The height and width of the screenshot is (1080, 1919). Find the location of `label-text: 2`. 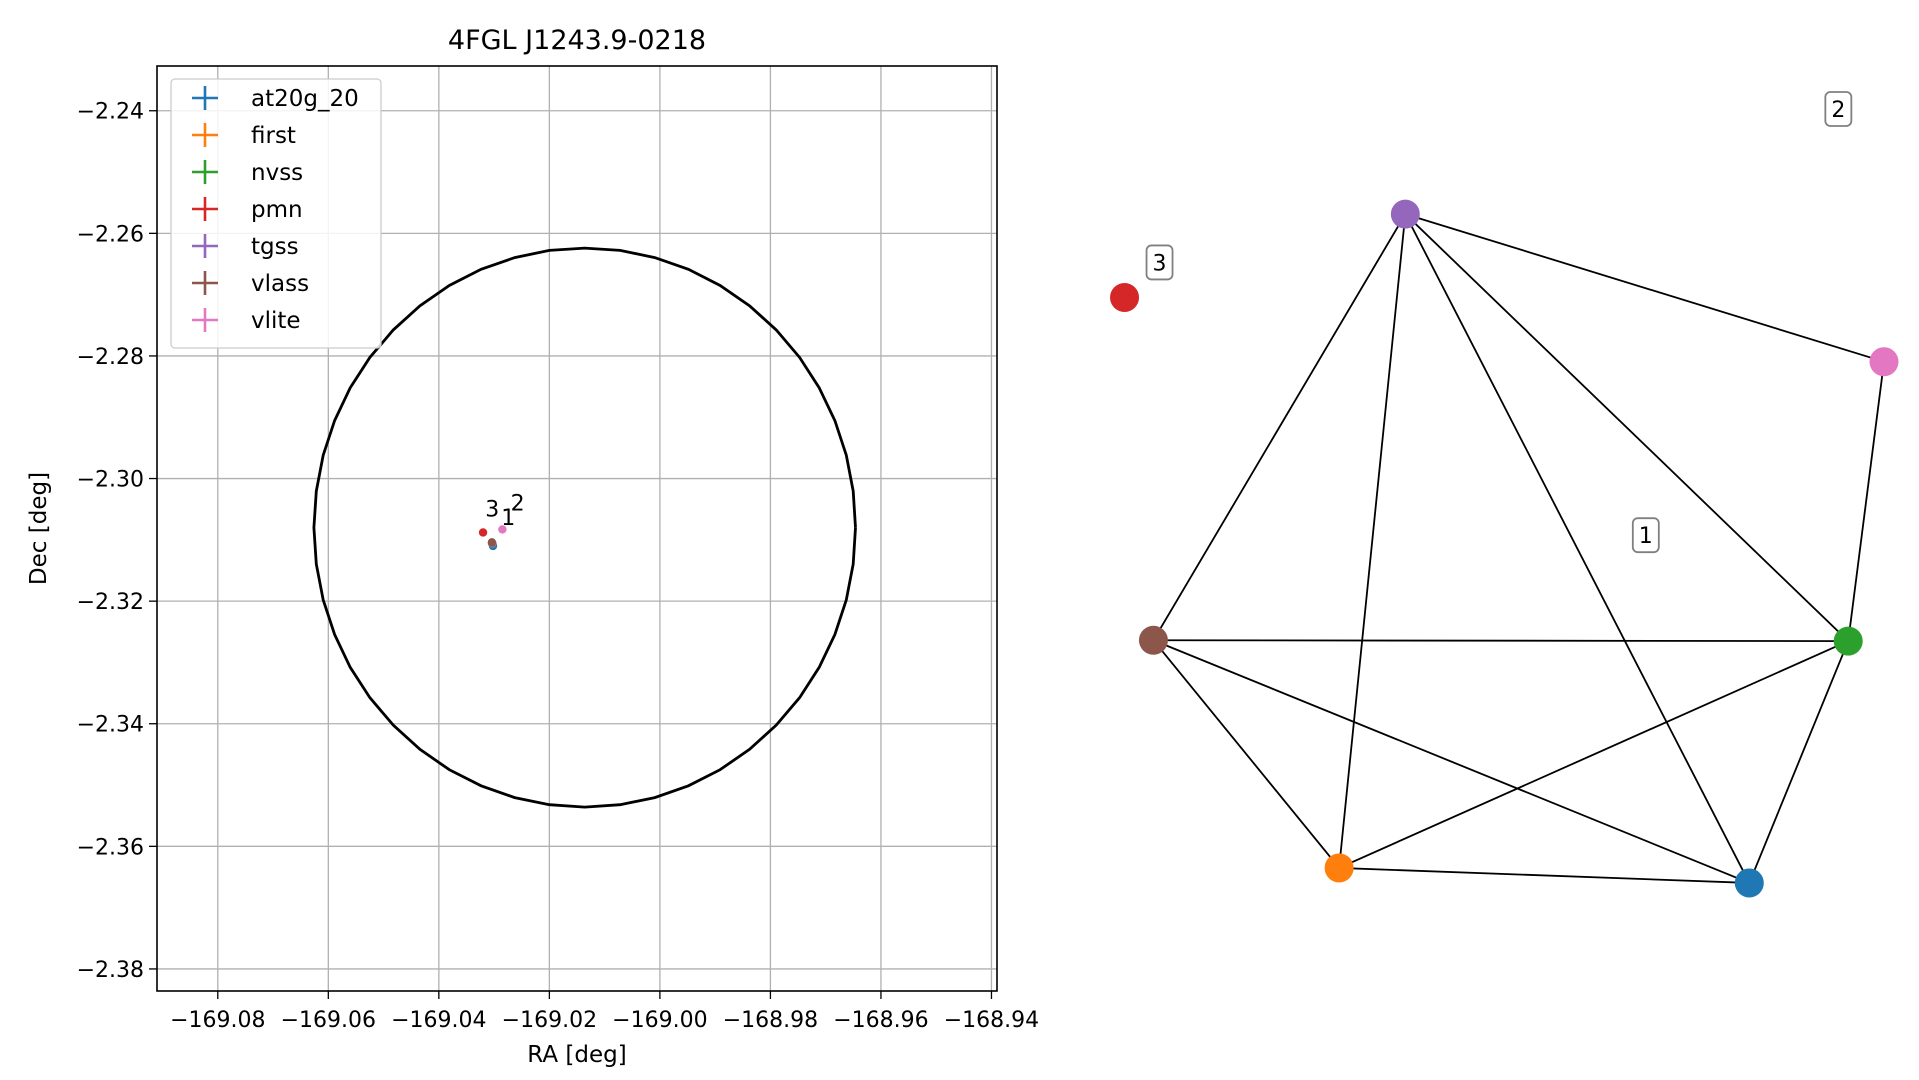

label-text: 2 is located at coordinates (1838, 110).